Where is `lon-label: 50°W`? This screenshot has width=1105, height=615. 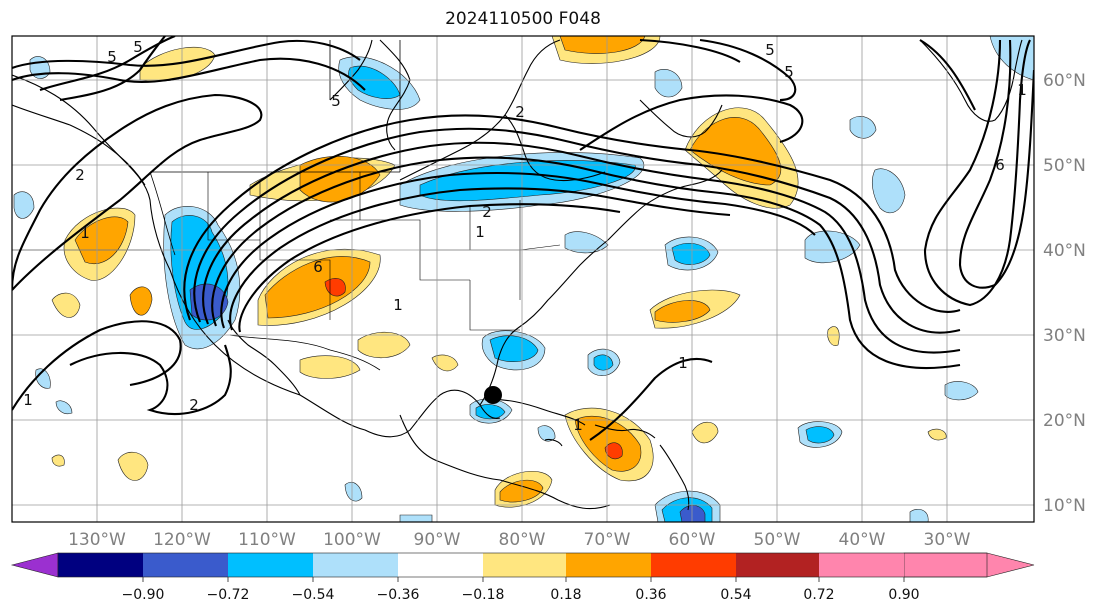
lon-label: 50°W is located at coordinates (777, 540).